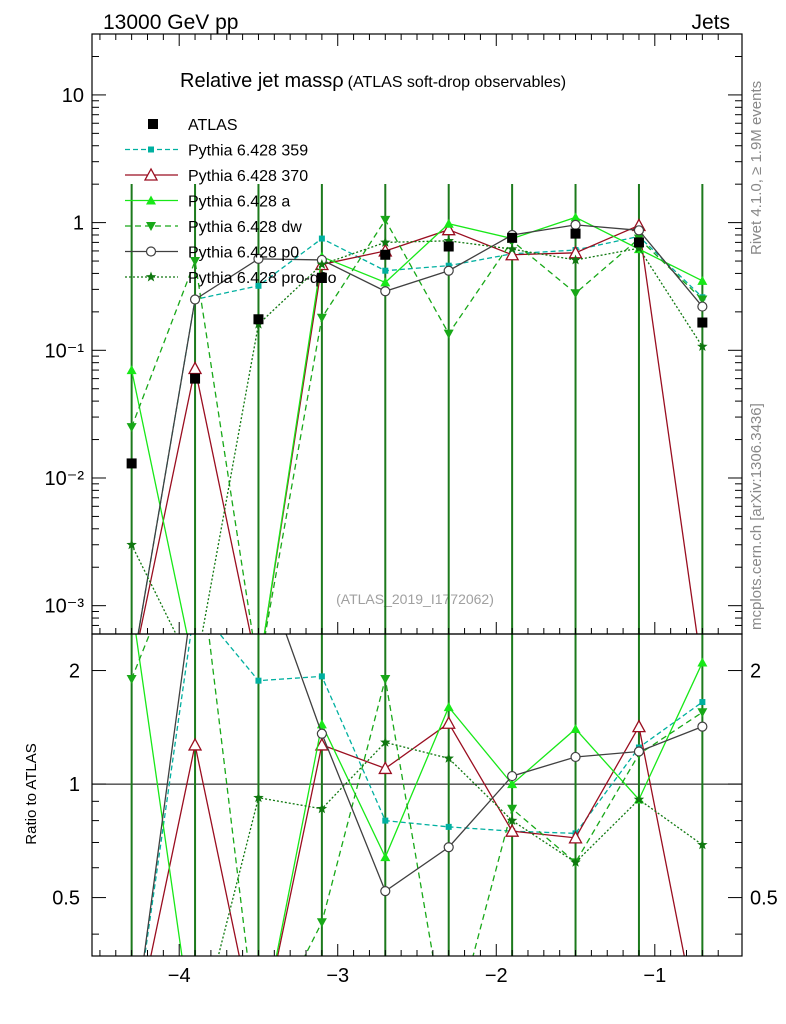 The image size is (786, 1024). I want to click on y-tick-label-ratio: 1, so click(74, 785).